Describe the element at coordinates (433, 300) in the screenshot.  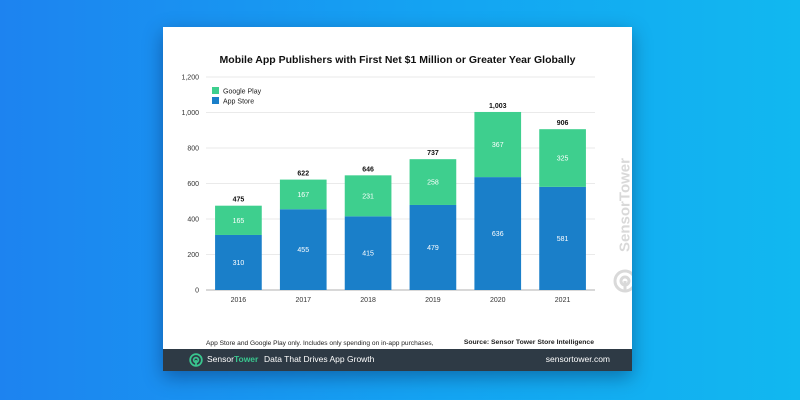
I see `x-tick-label: 2019` at that location.